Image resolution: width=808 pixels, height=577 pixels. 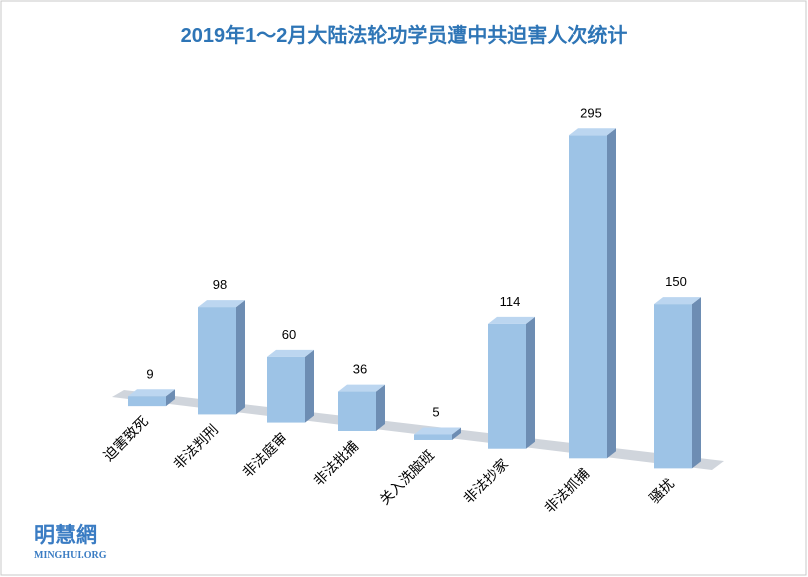 I want to click on value-label: 5, so click(x=435, y=411).